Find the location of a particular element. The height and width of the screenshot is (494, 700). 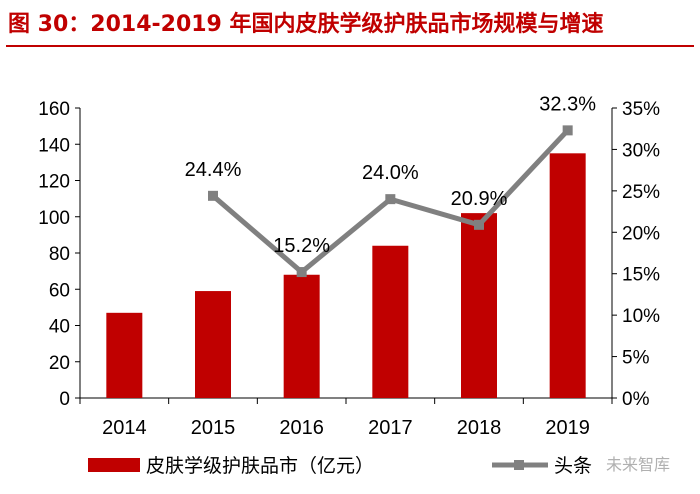

bar-2017 is located at coordinates (390, 321).